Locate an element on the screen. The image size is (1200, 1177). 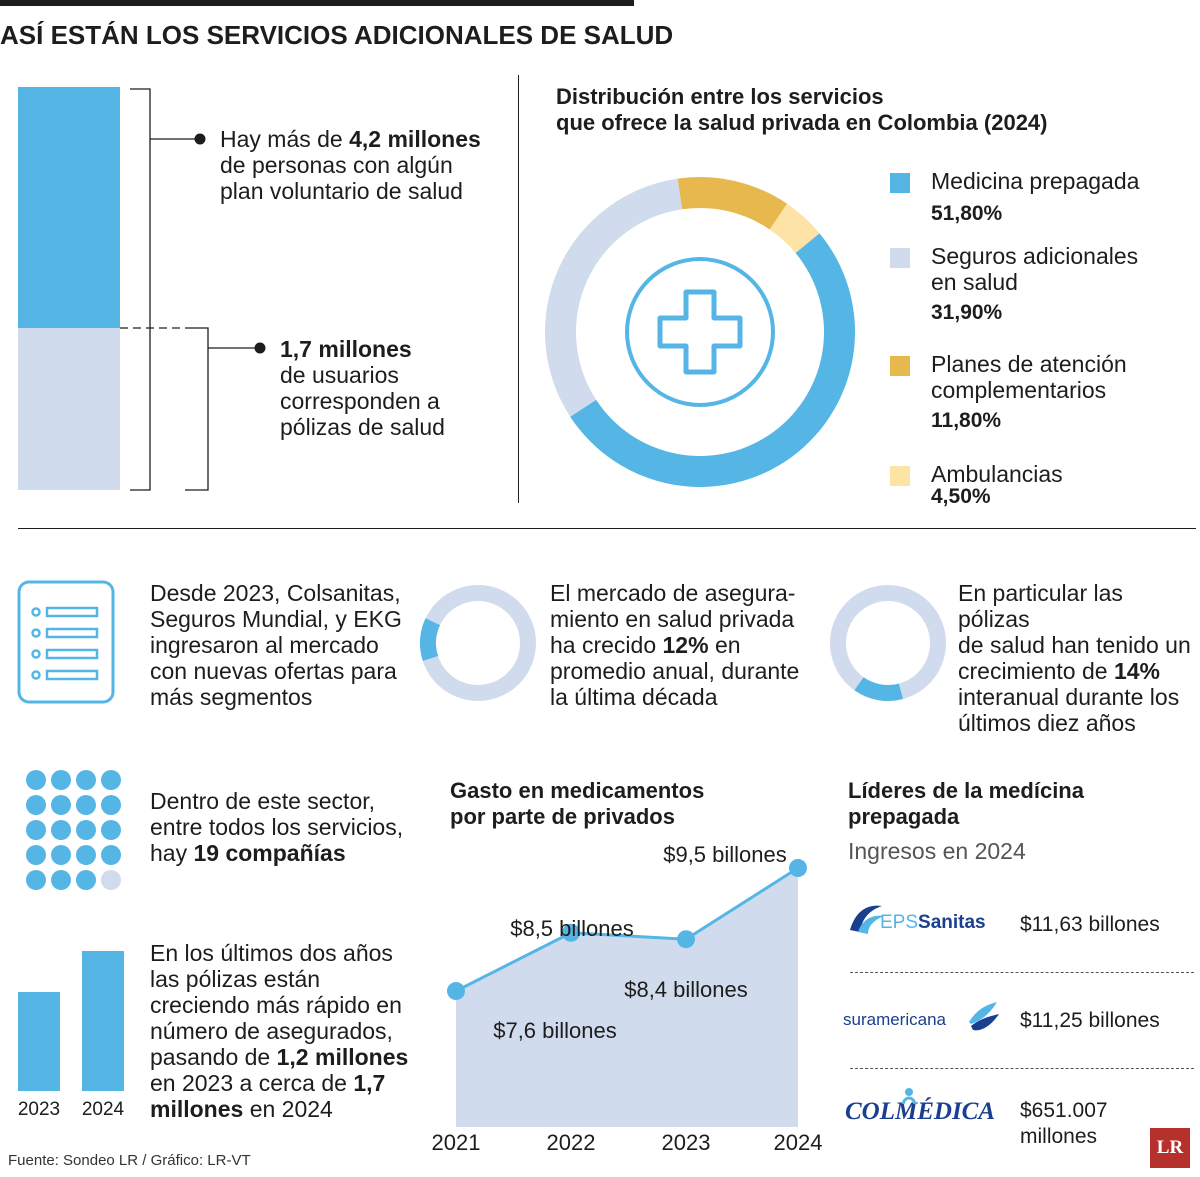
policy-growth-line3: creciendo más rápido en is located at coordinates (276, 1005).